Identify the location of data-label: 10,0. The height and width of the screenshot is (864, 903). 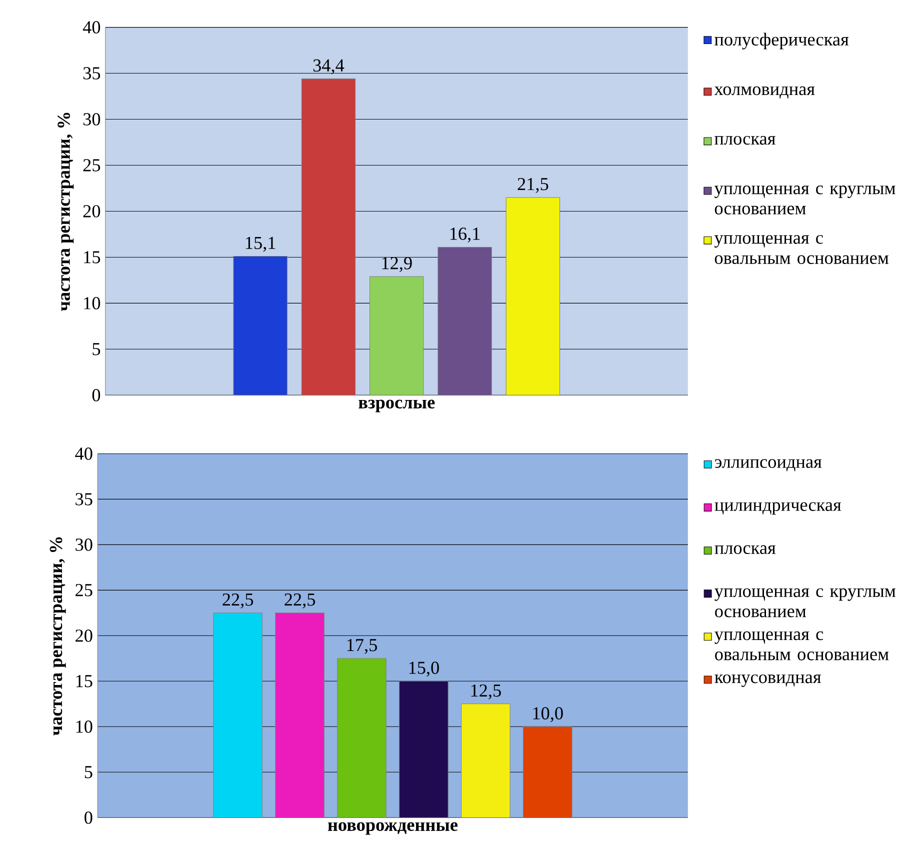
(548, 714).